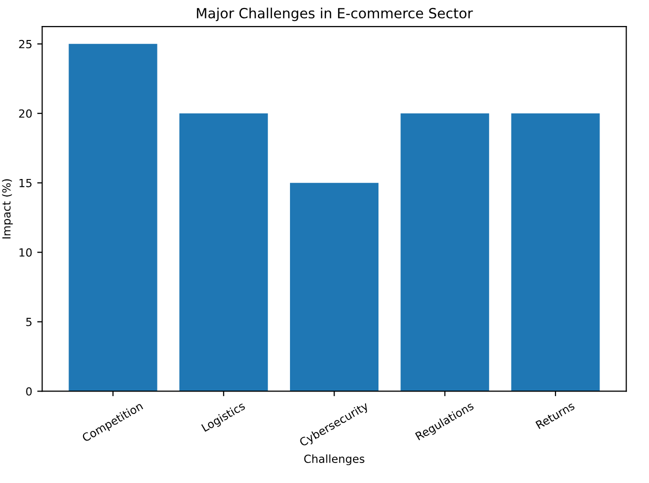  Describe the element at coordinates (26, 252) in the screenshot. I see `y-tick-label: 10` at that location.